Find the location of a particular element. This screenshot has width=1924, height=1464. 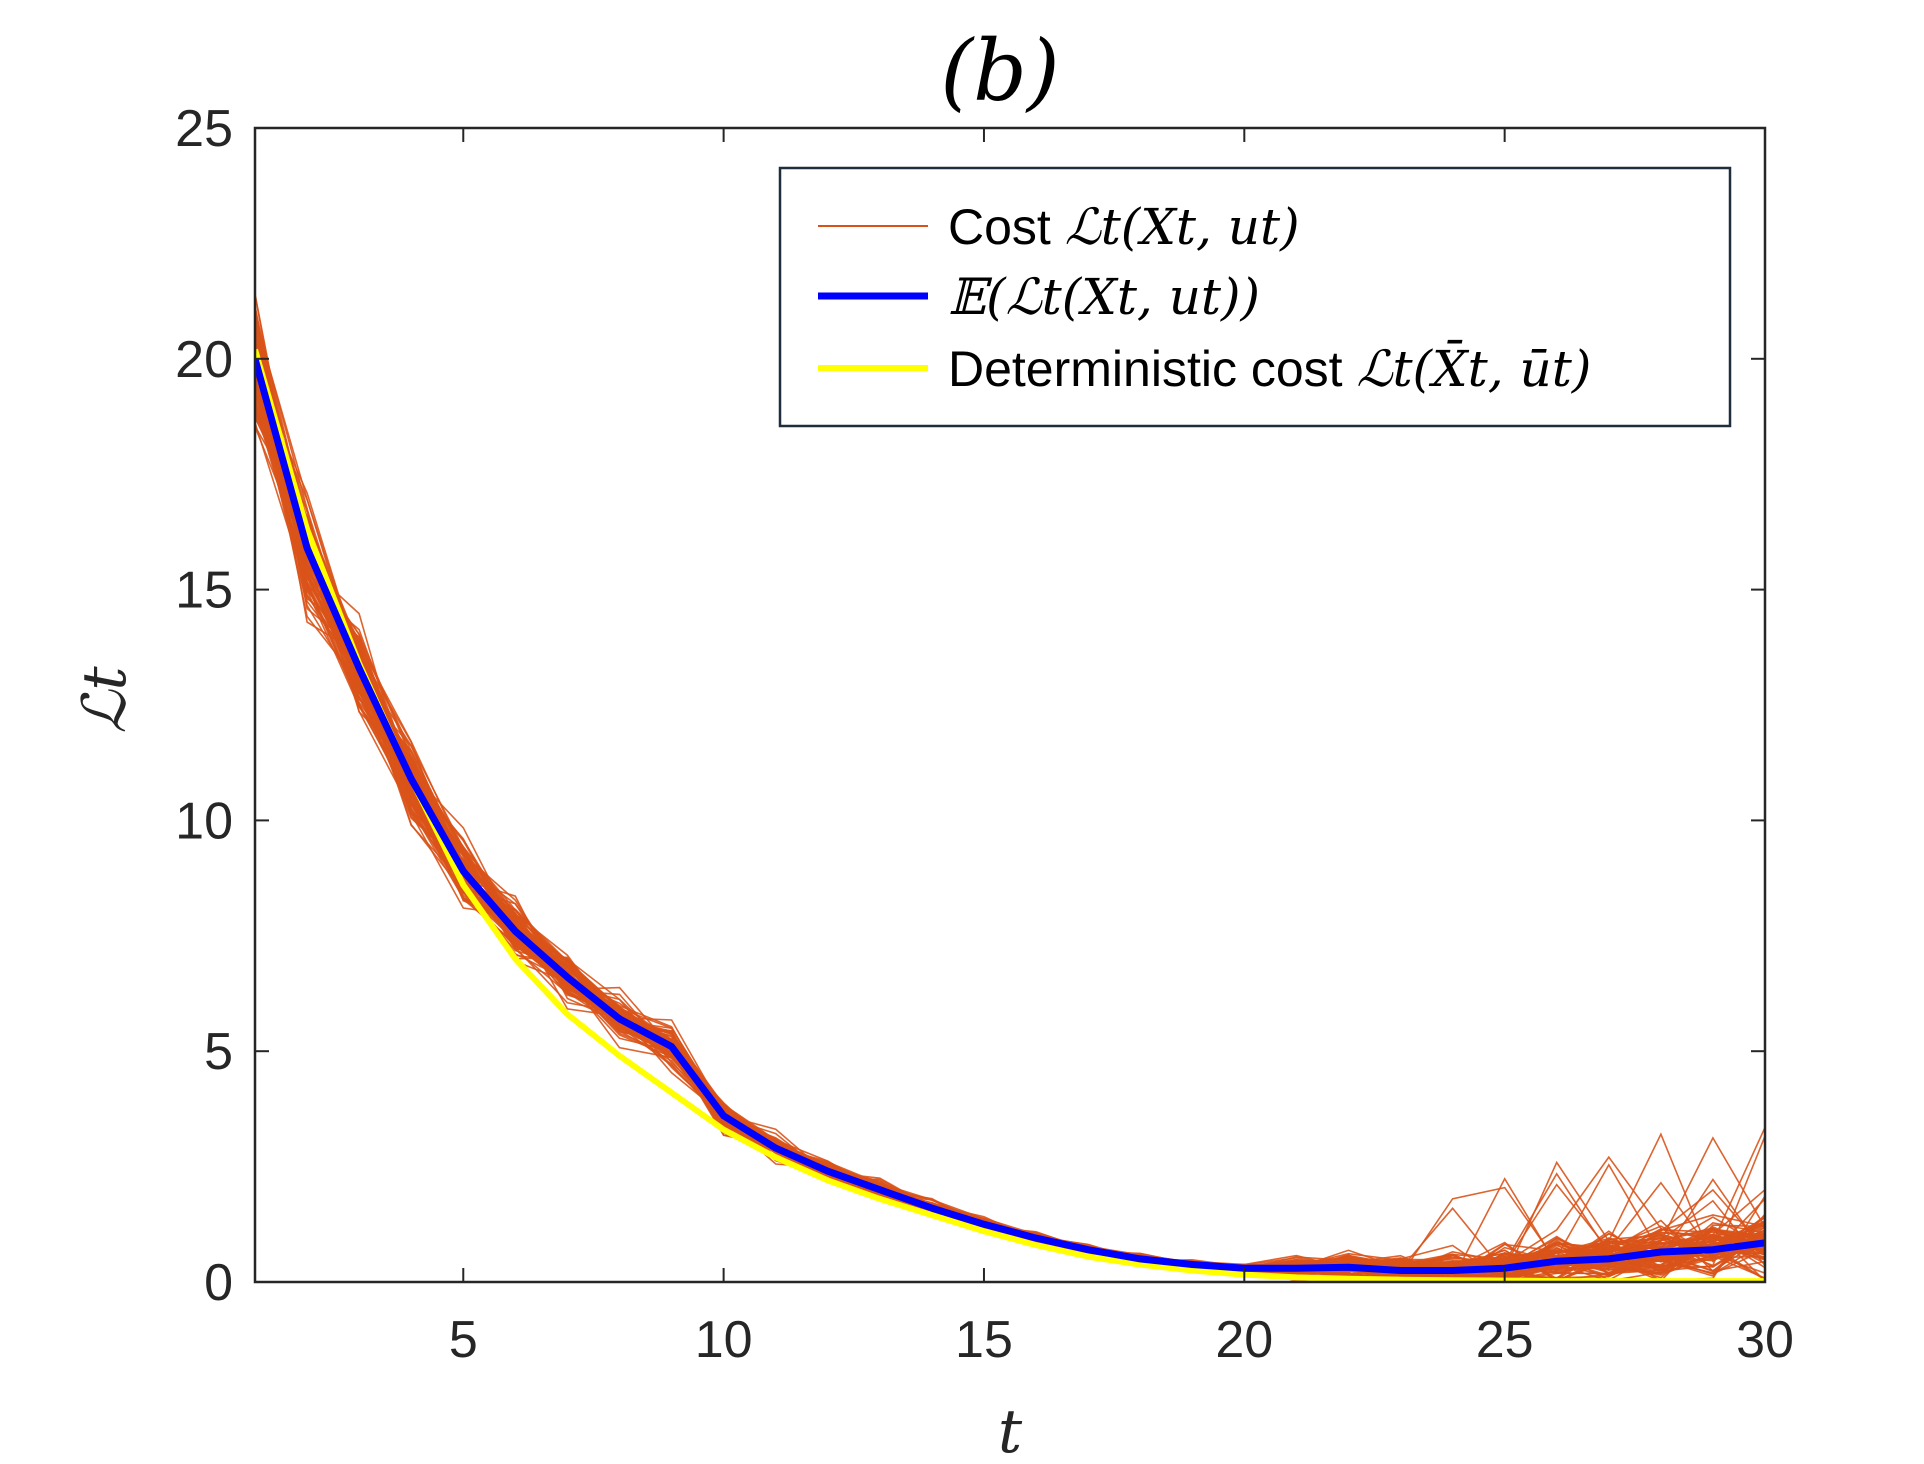

legend-label-cost: Cost ℒt(Xt, ut) is located at coordinates (1124, 227).